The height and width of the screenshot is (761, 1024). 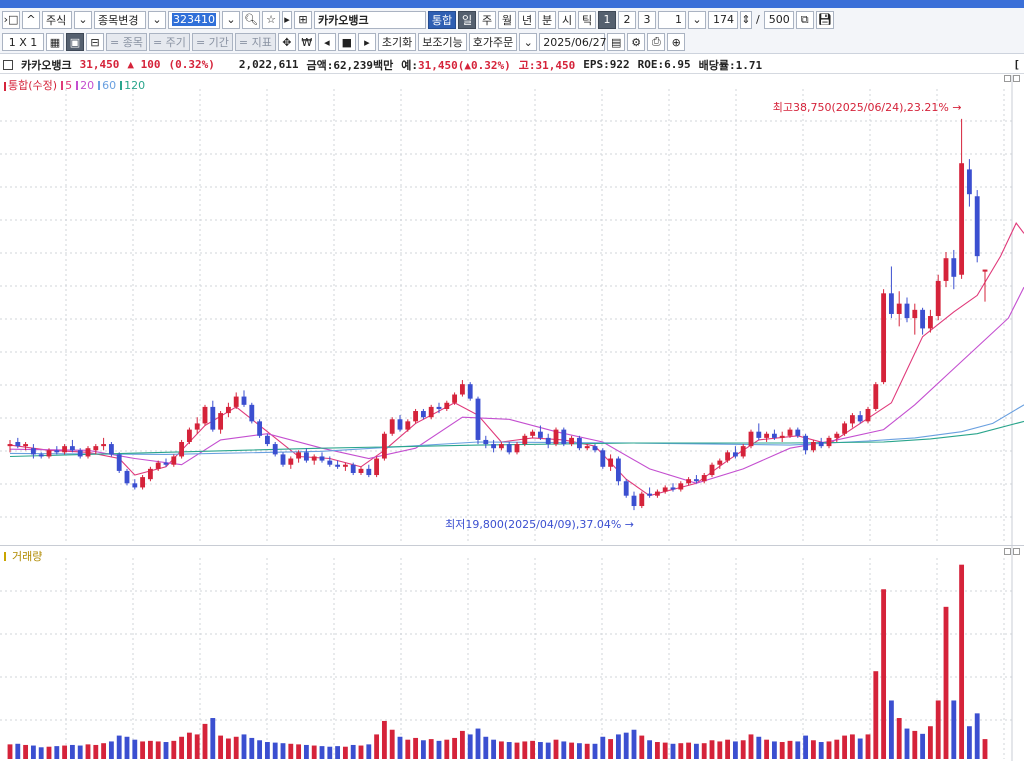 What do you see at coordinates (467, 19) in the screenshot?
I see `tab-daily: 일` at bounding box center [467, 19].